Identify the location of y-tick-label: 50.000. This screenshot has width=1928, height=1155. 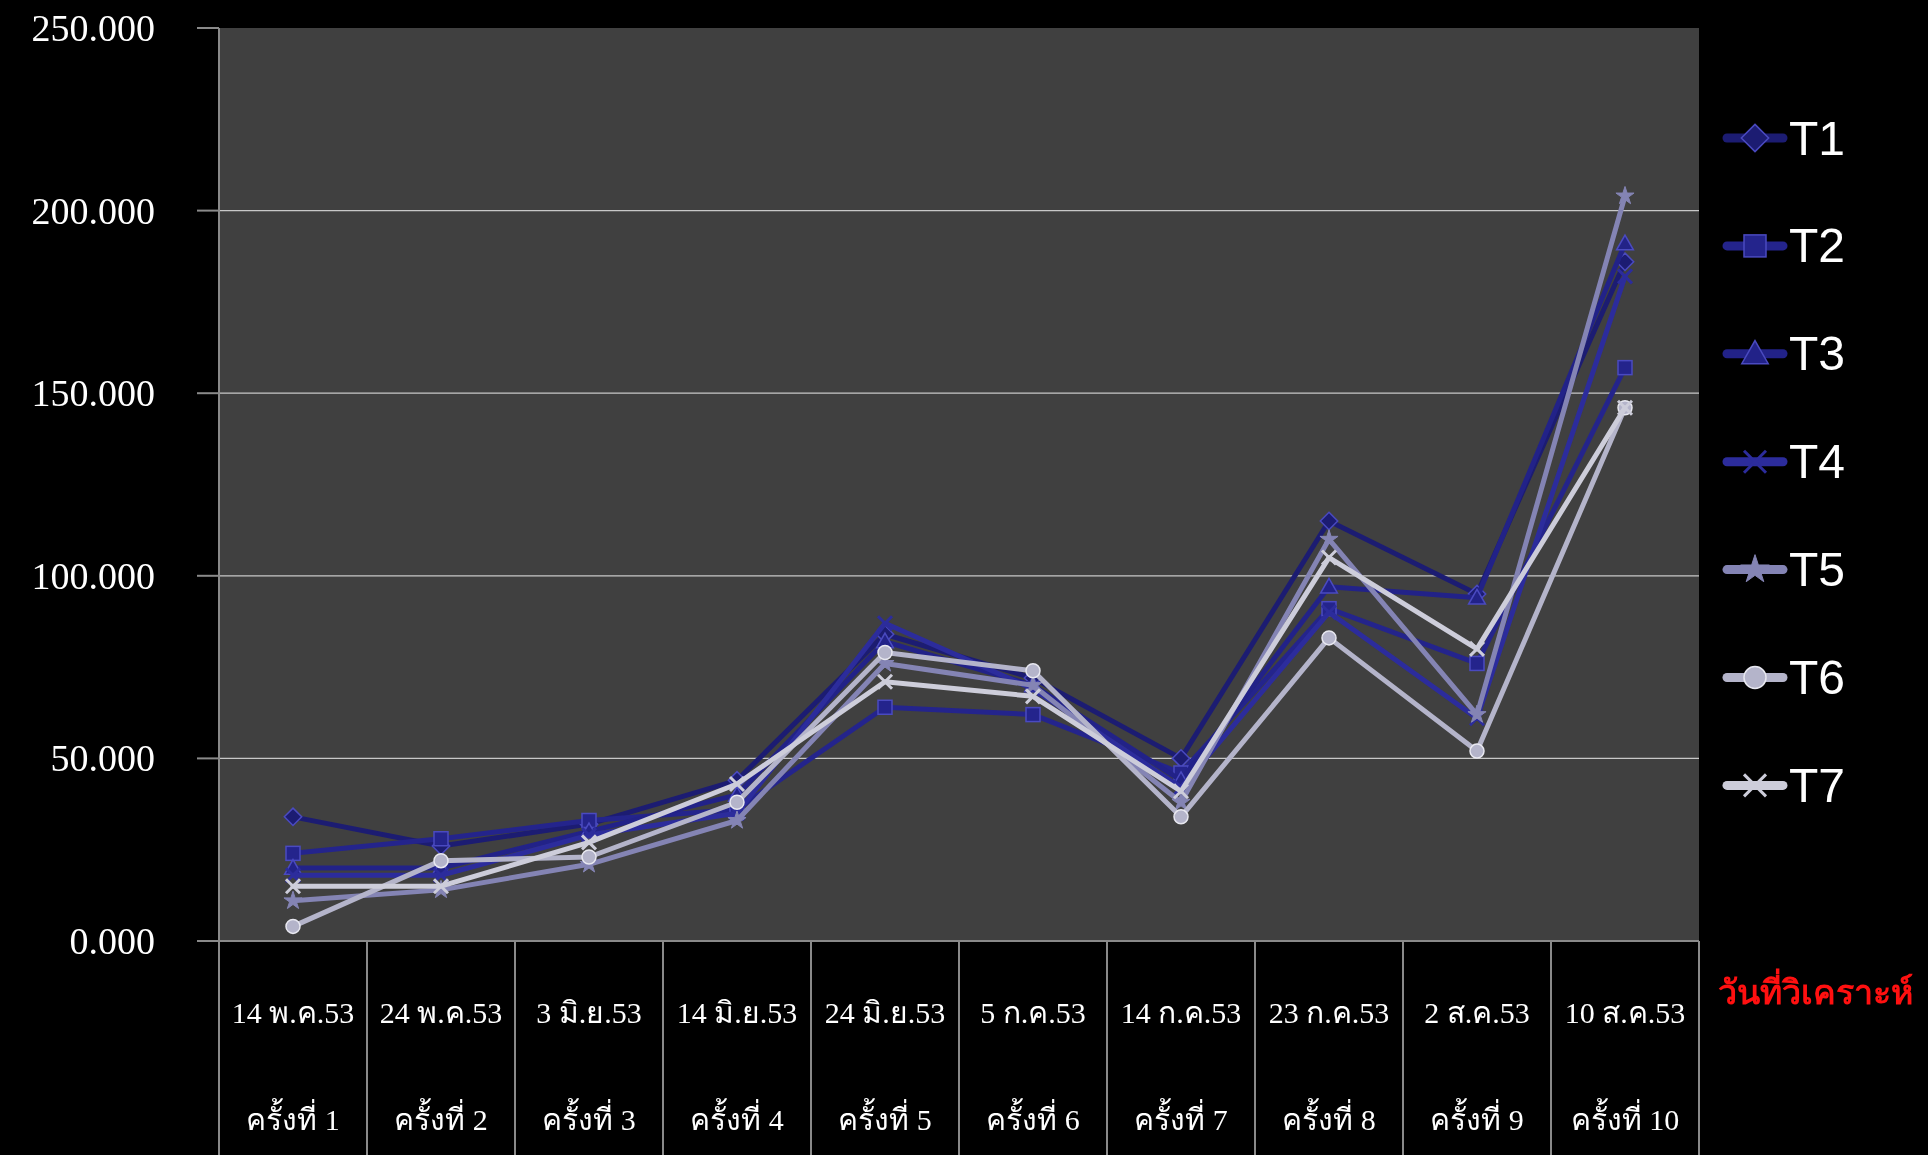
(102, 758).